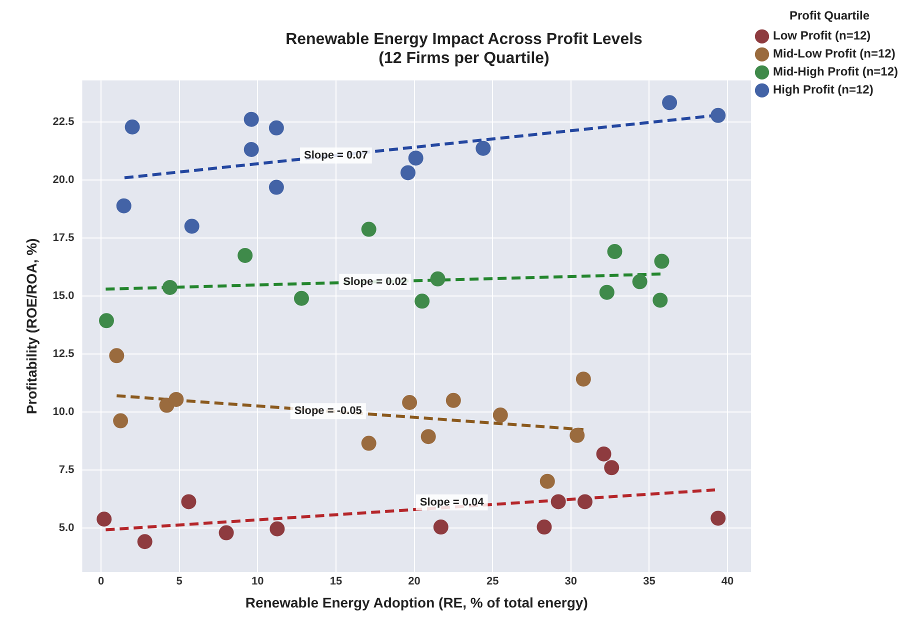 The height and width of the screenshot is (622, 918). I want to click on x-tick-label: 40, so click(727, 582).